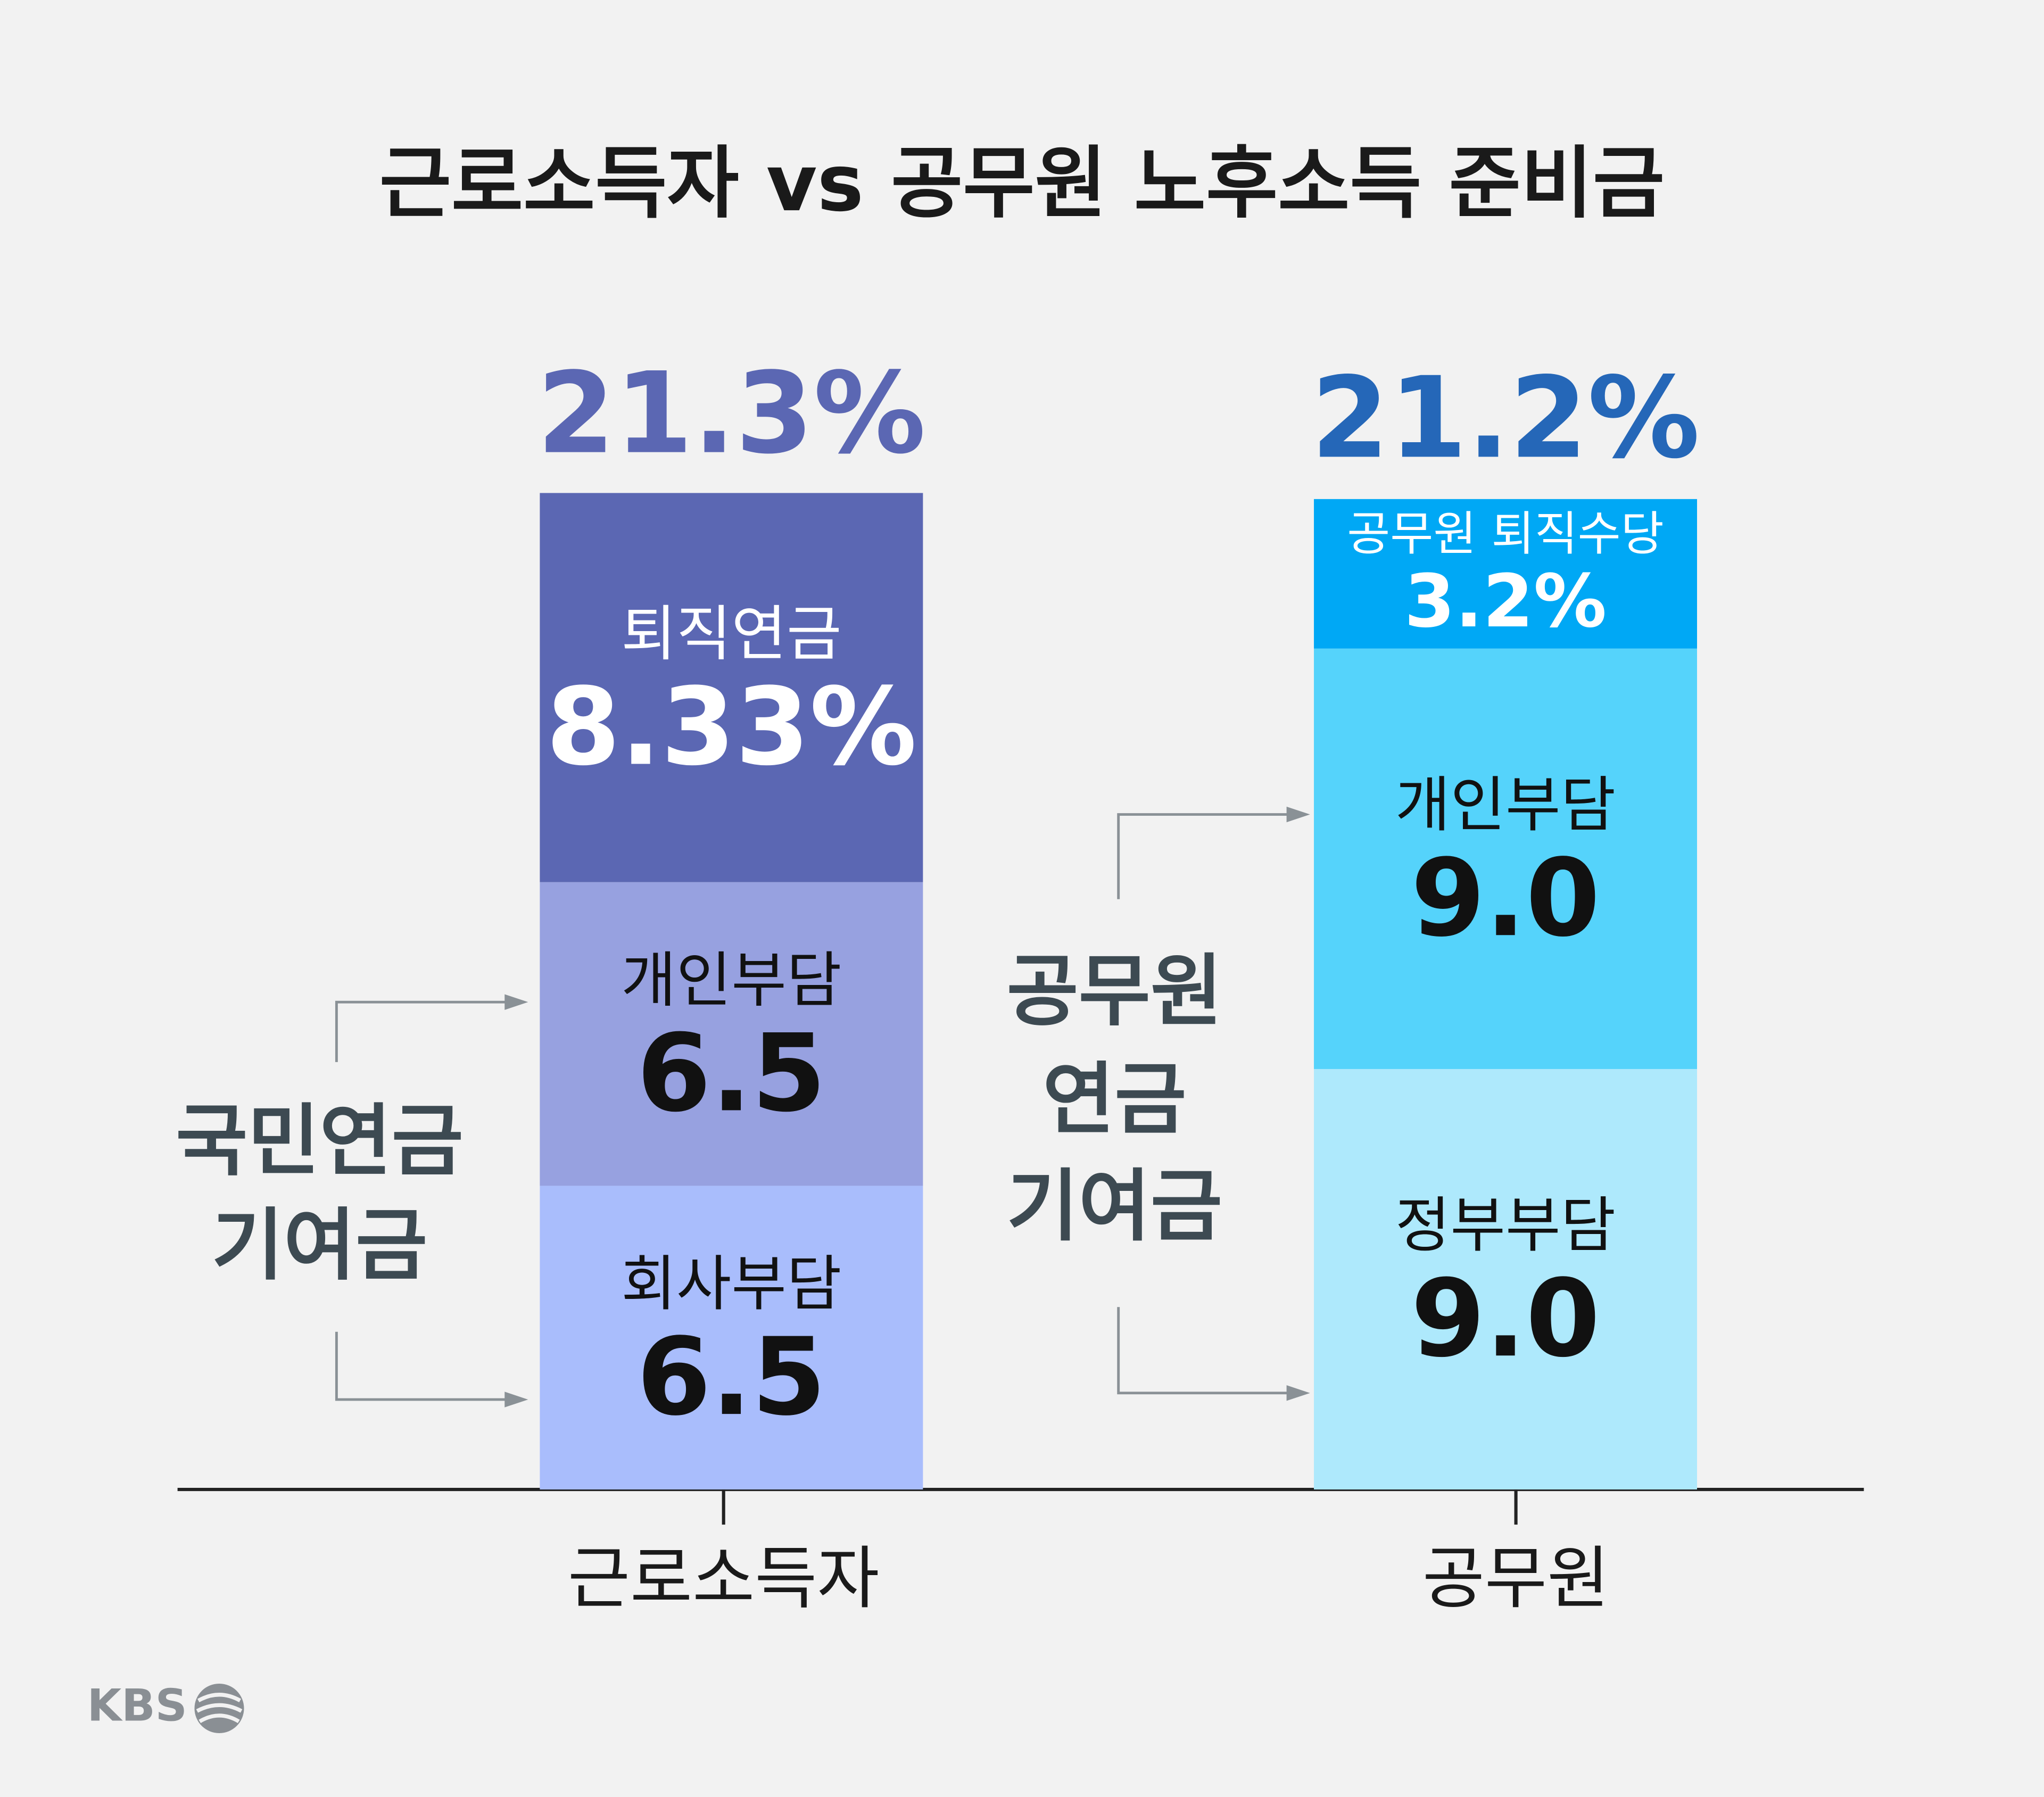 This screenshot has height=1797, width=2044. What do you see at coordinates (731, 1283) in the screenshot?
I see `segment-name: 회사부담` at bounding box center [731, 1283].